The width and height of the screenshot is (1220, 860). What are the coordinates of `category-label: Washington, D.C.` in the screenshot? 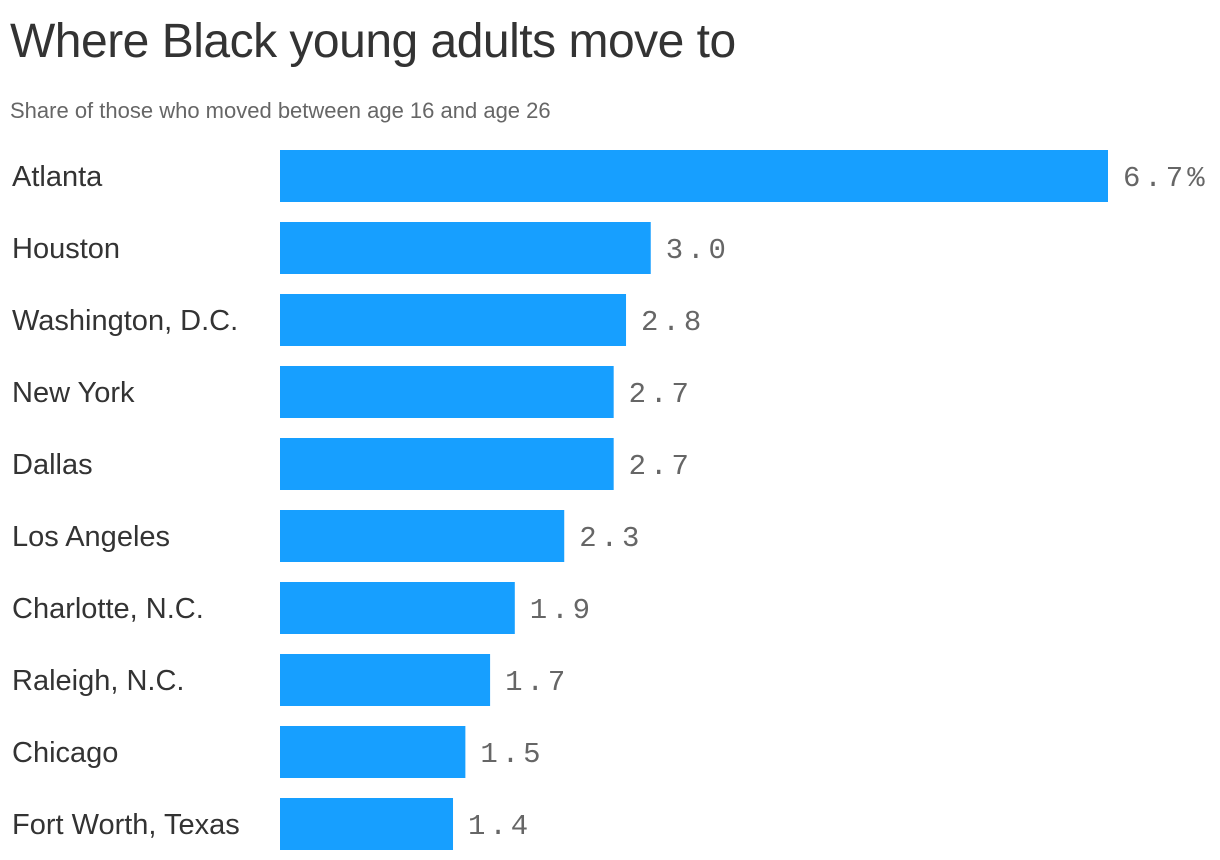 It's located at (125, 321).